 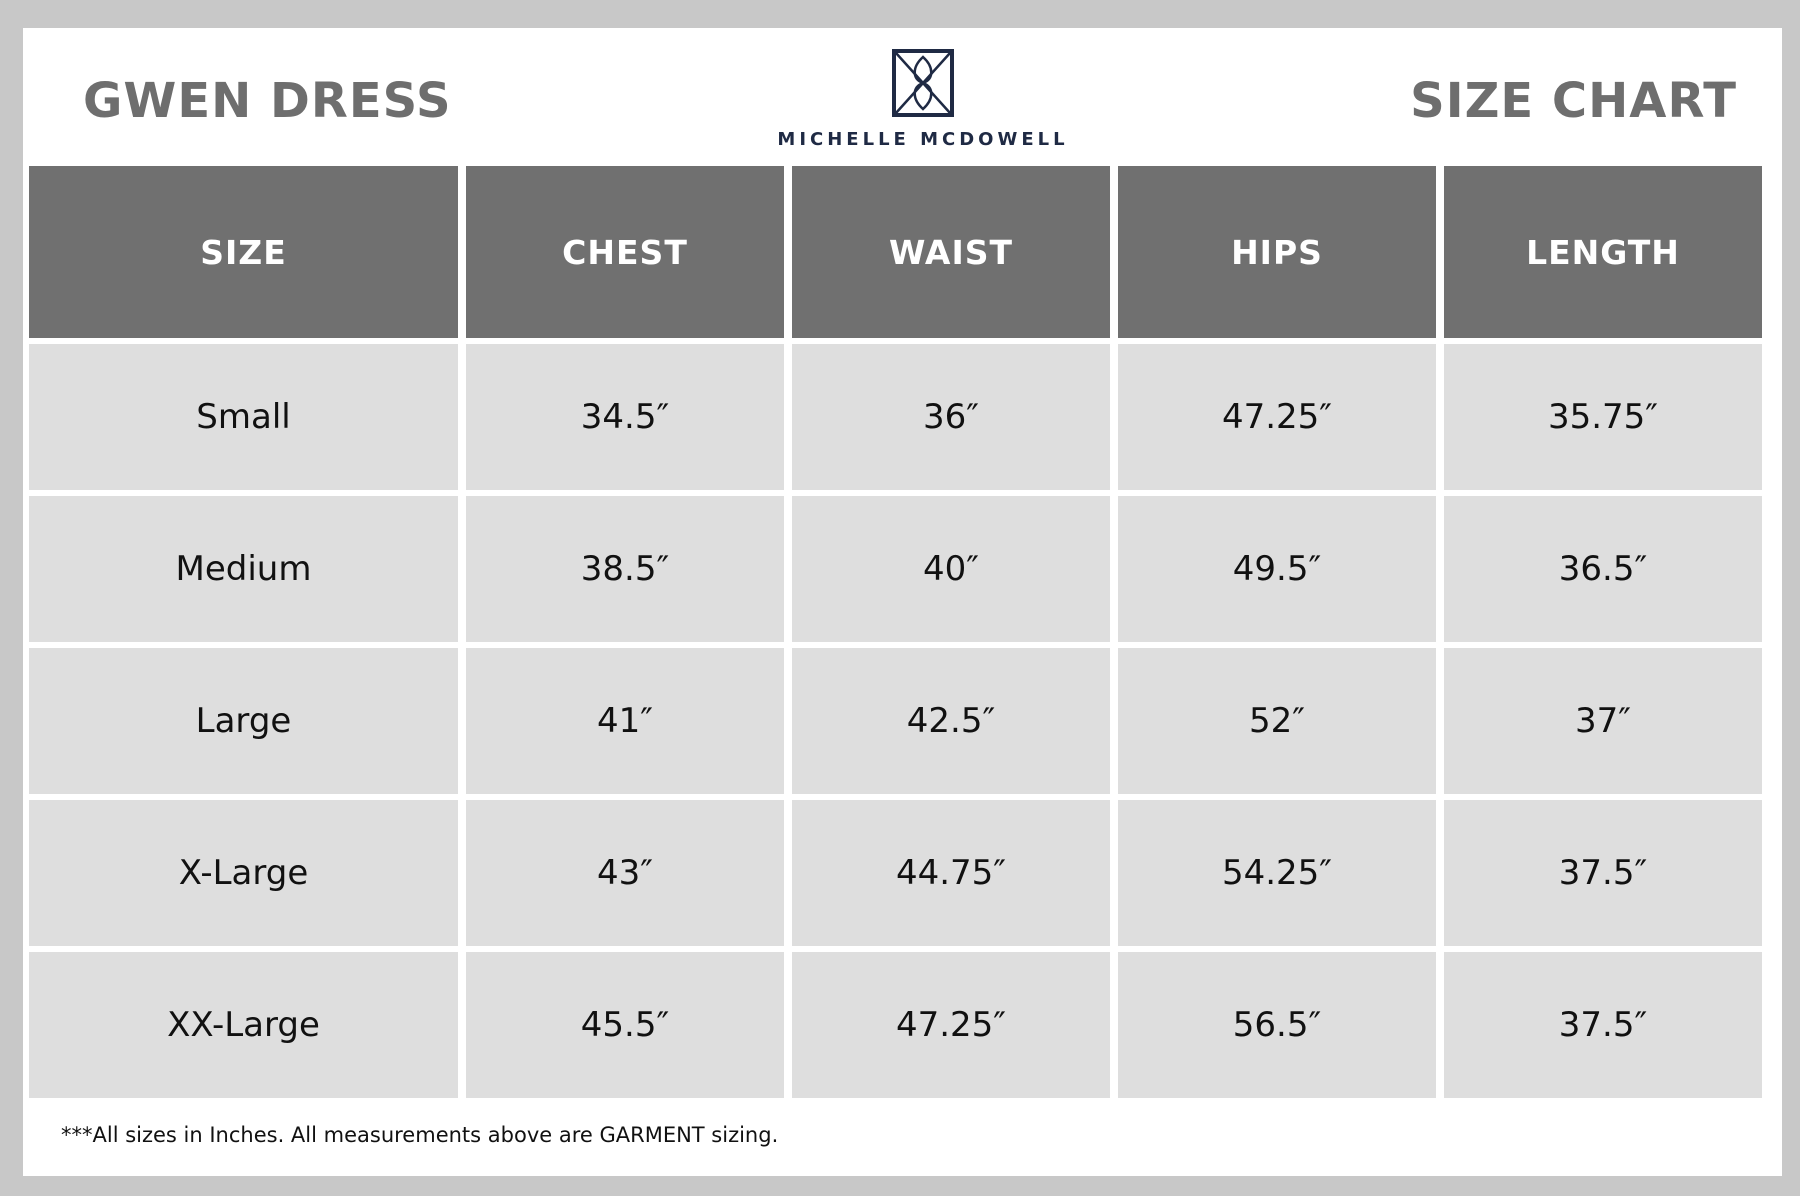 I want to click on hips-value: 54.25″, so click(x=1277, y=873).